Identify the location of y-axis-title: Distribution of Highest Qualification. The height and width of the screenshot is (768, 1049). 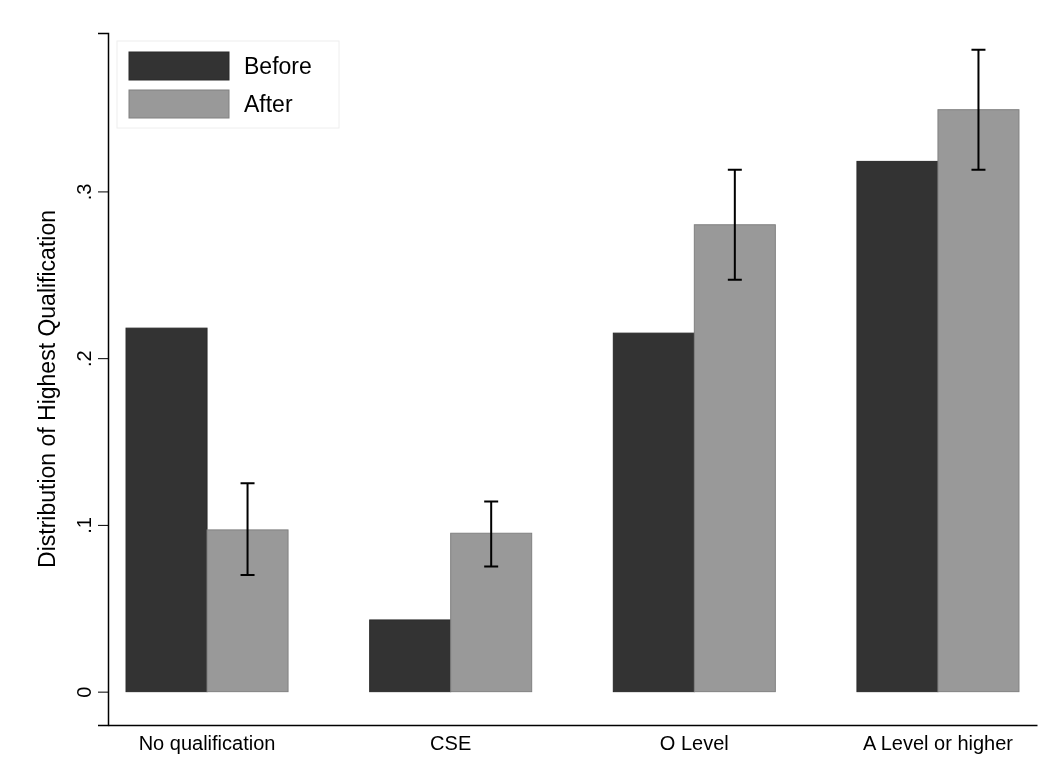
(47, 389).